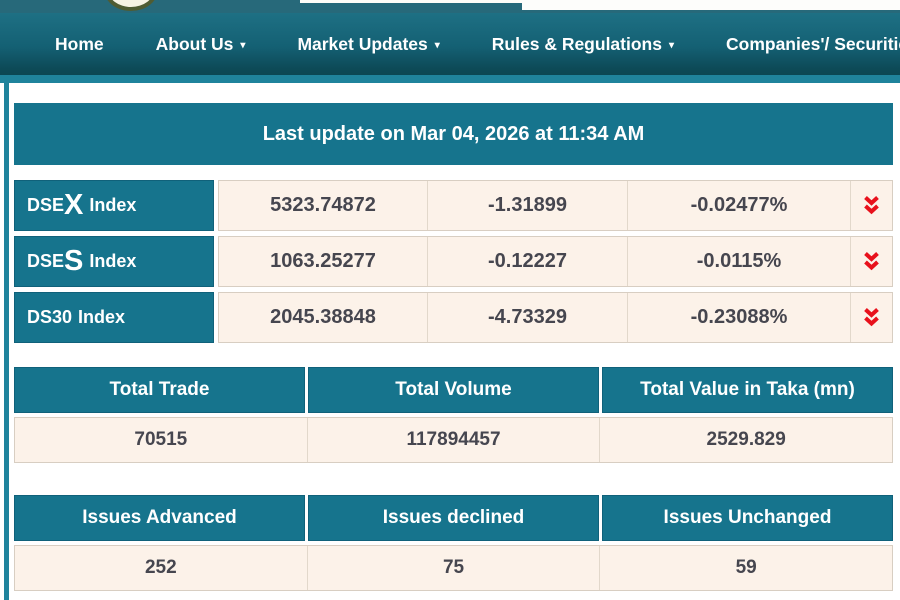 The height and width of the screenshot is (600, 900). What do you see at coordinates (738, 205) in the screenshot?
I see `index-change-pct: -0.02477%` at bounding box center [738, 205].